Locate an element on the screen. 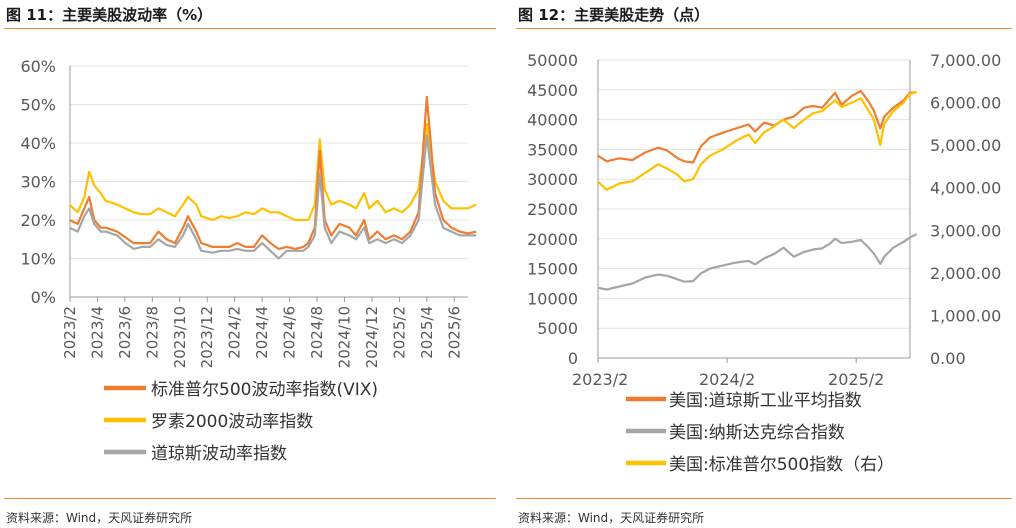 The width and height of the screenshot is (1016, 528). x-tick-label: 2025/6 is located at coordinates (454, 332).